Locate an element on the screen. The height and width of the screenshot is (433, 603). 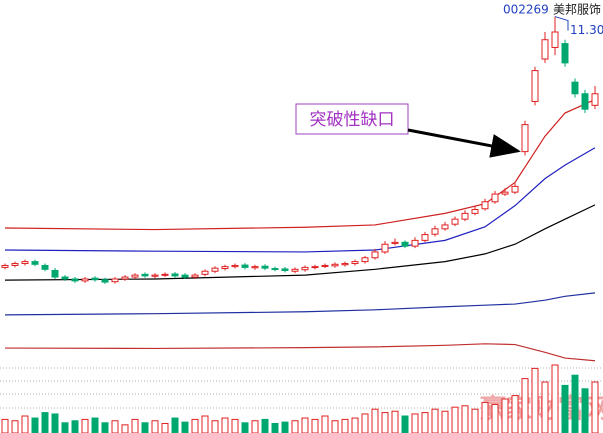
stock-code: 002269 is located at coordinates (526, 10).